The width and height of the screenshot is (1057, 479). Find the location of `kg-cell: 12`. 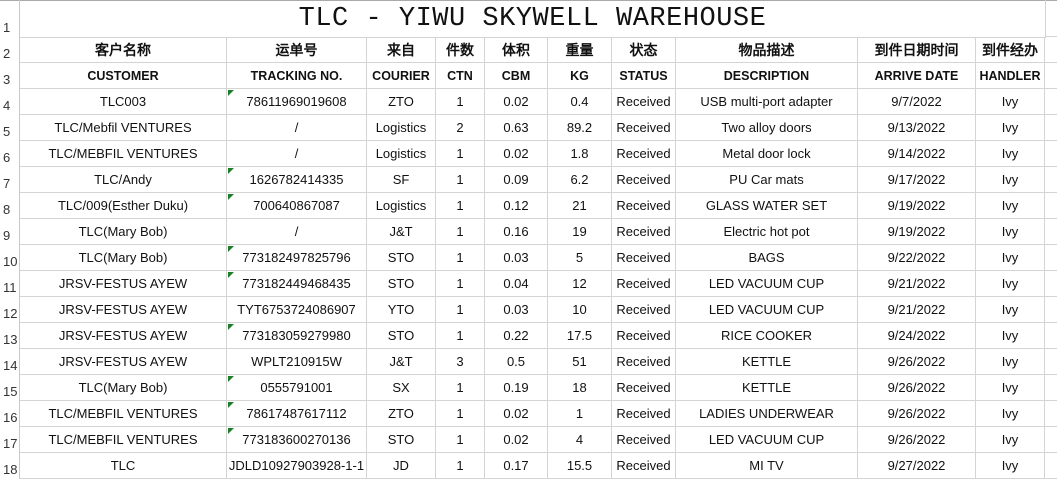

kg-cell: 12 is located at coordinates (580, 284).